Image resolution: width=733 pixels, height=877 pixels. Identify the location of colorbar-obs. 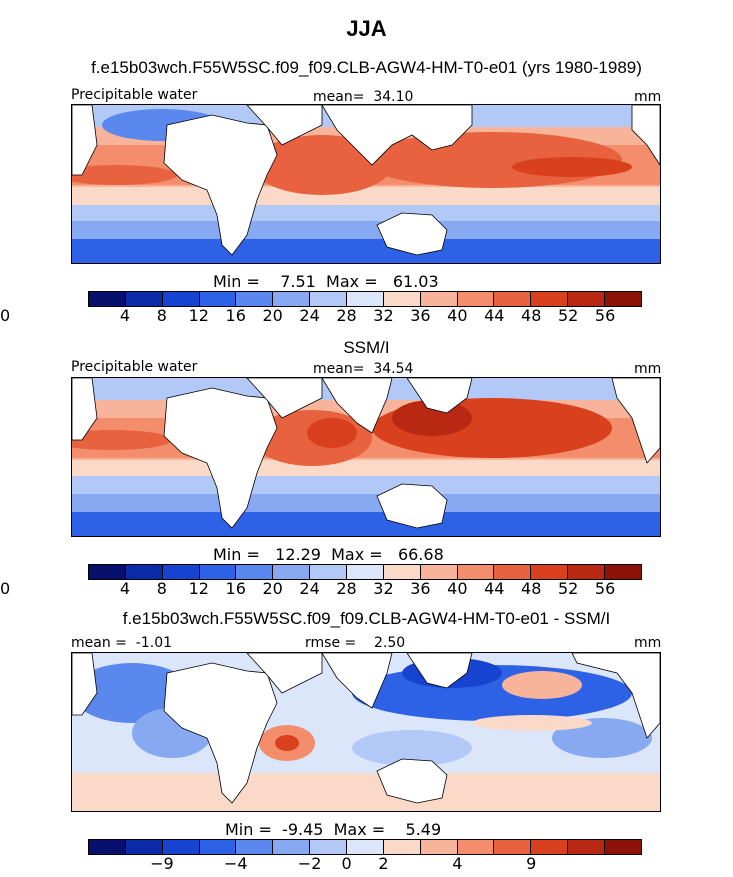
(365, 572).